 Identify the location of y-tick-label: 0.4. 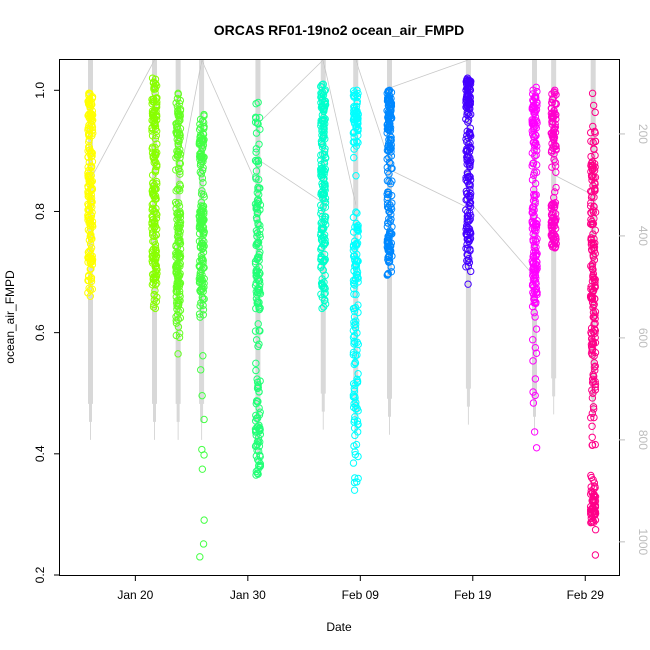
(40, 453).